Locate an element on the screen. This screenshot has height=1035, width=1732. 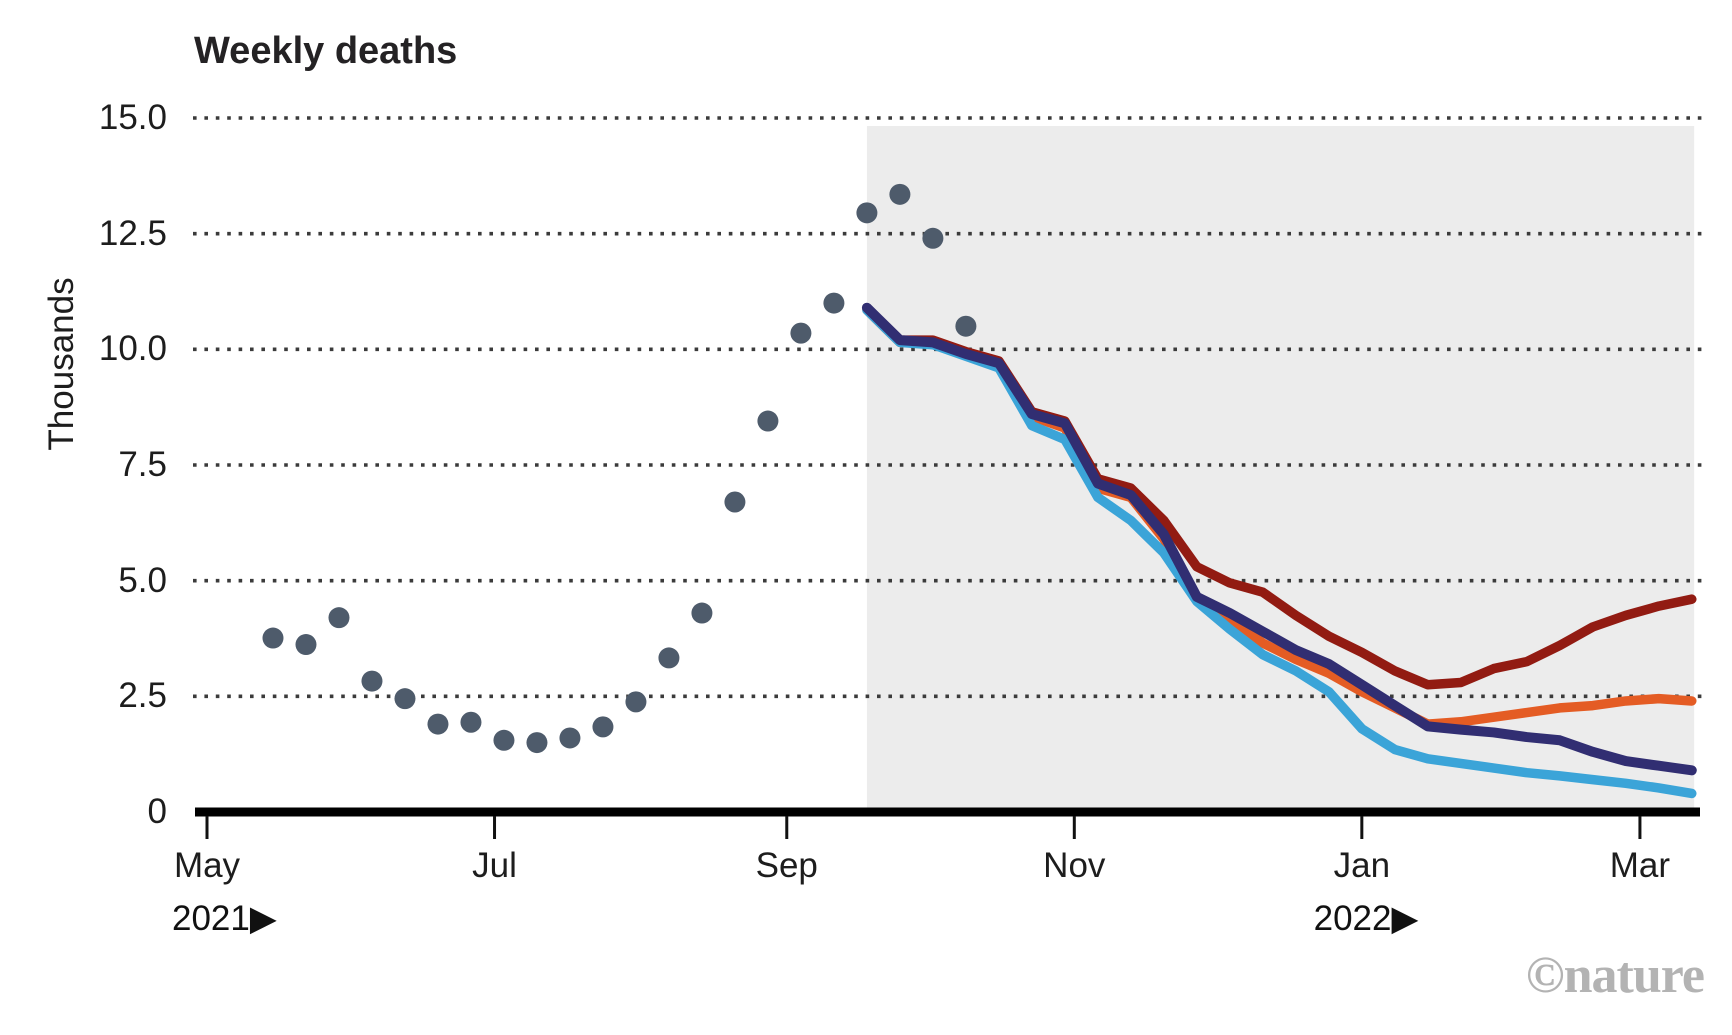
year-label-2022: 2022▶ is located at coordinates (1366, 918).